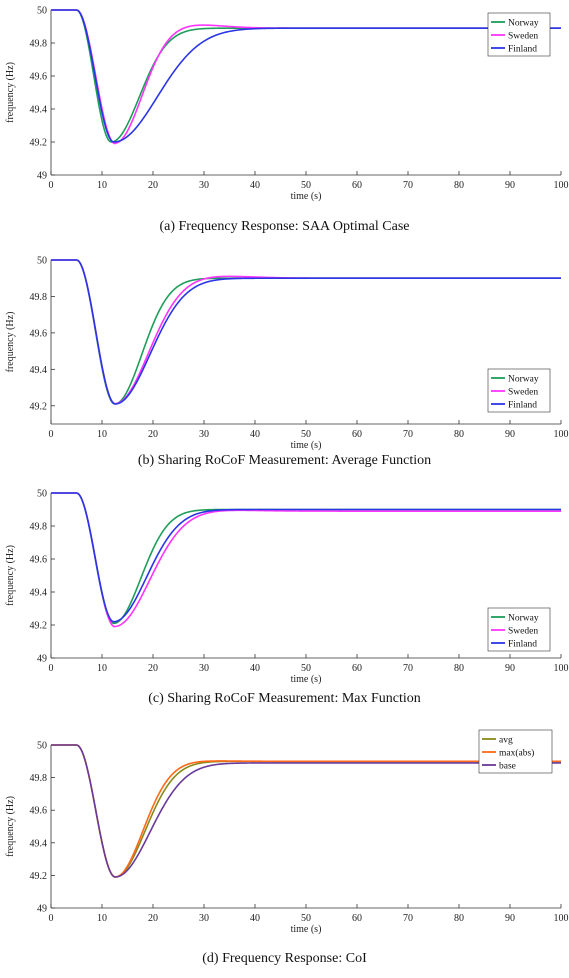  I want to click on legend-entry-label: base, so click(507, 766).